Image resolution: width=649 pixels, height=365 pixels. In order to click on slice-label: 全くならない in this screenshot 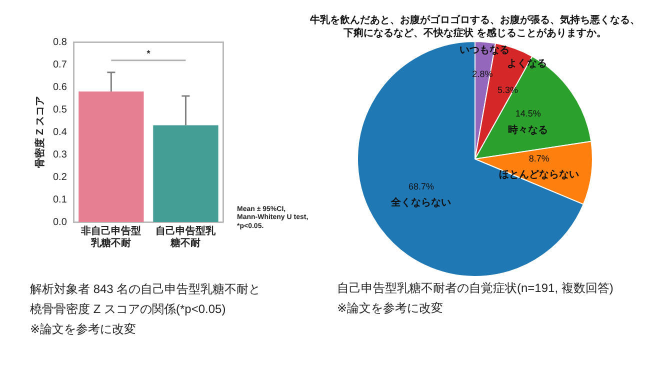, I will do `click(421, 202)`.